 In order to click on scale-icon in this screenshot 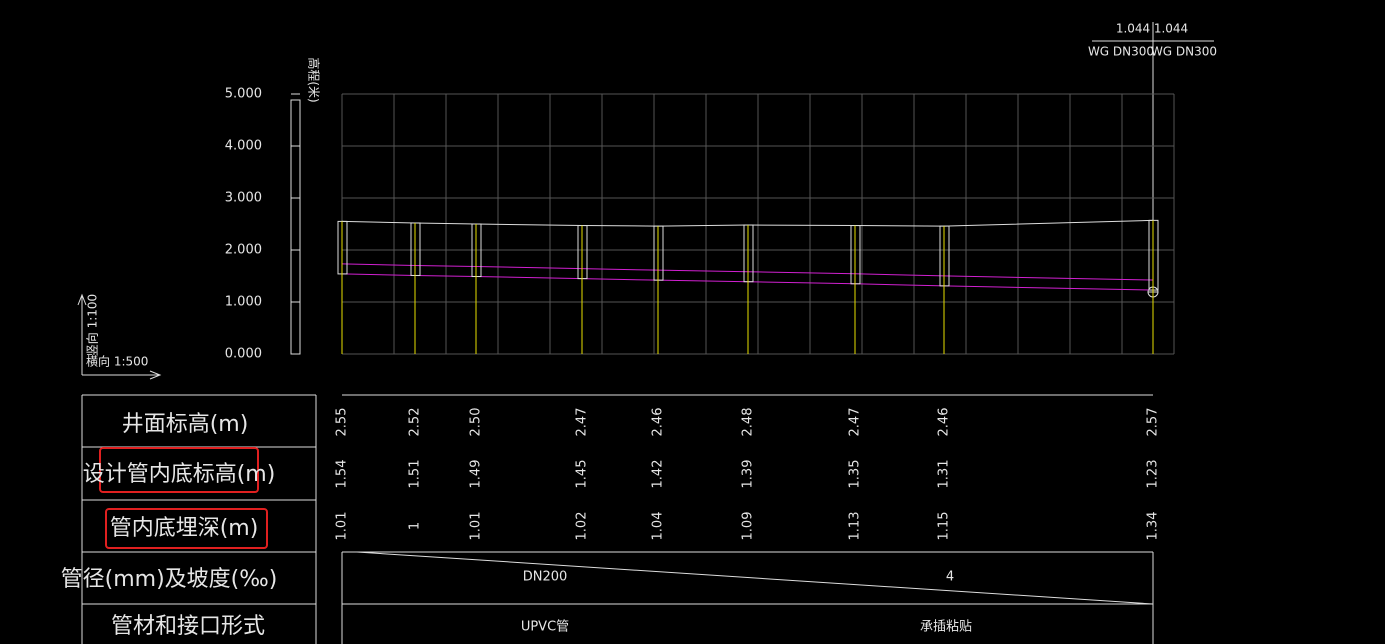, I will do `click(119, 336)`.